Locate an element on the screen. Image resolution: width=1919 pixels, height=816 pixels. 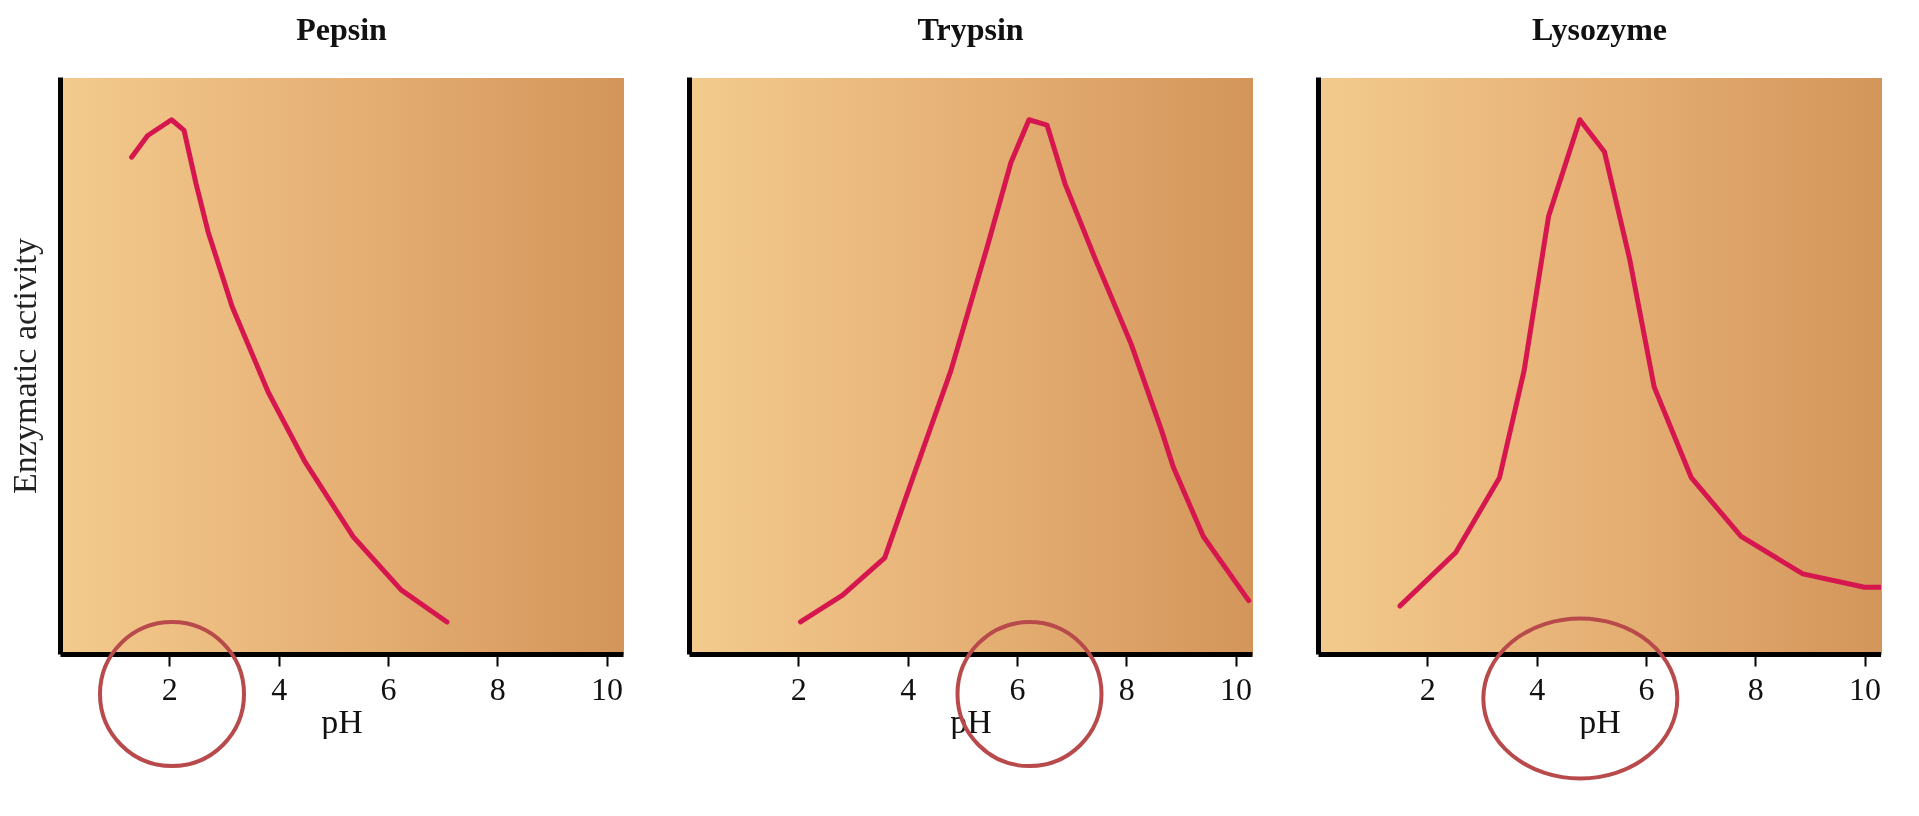
chart-title: Lysozyme is located at coordinates (1599, 29).